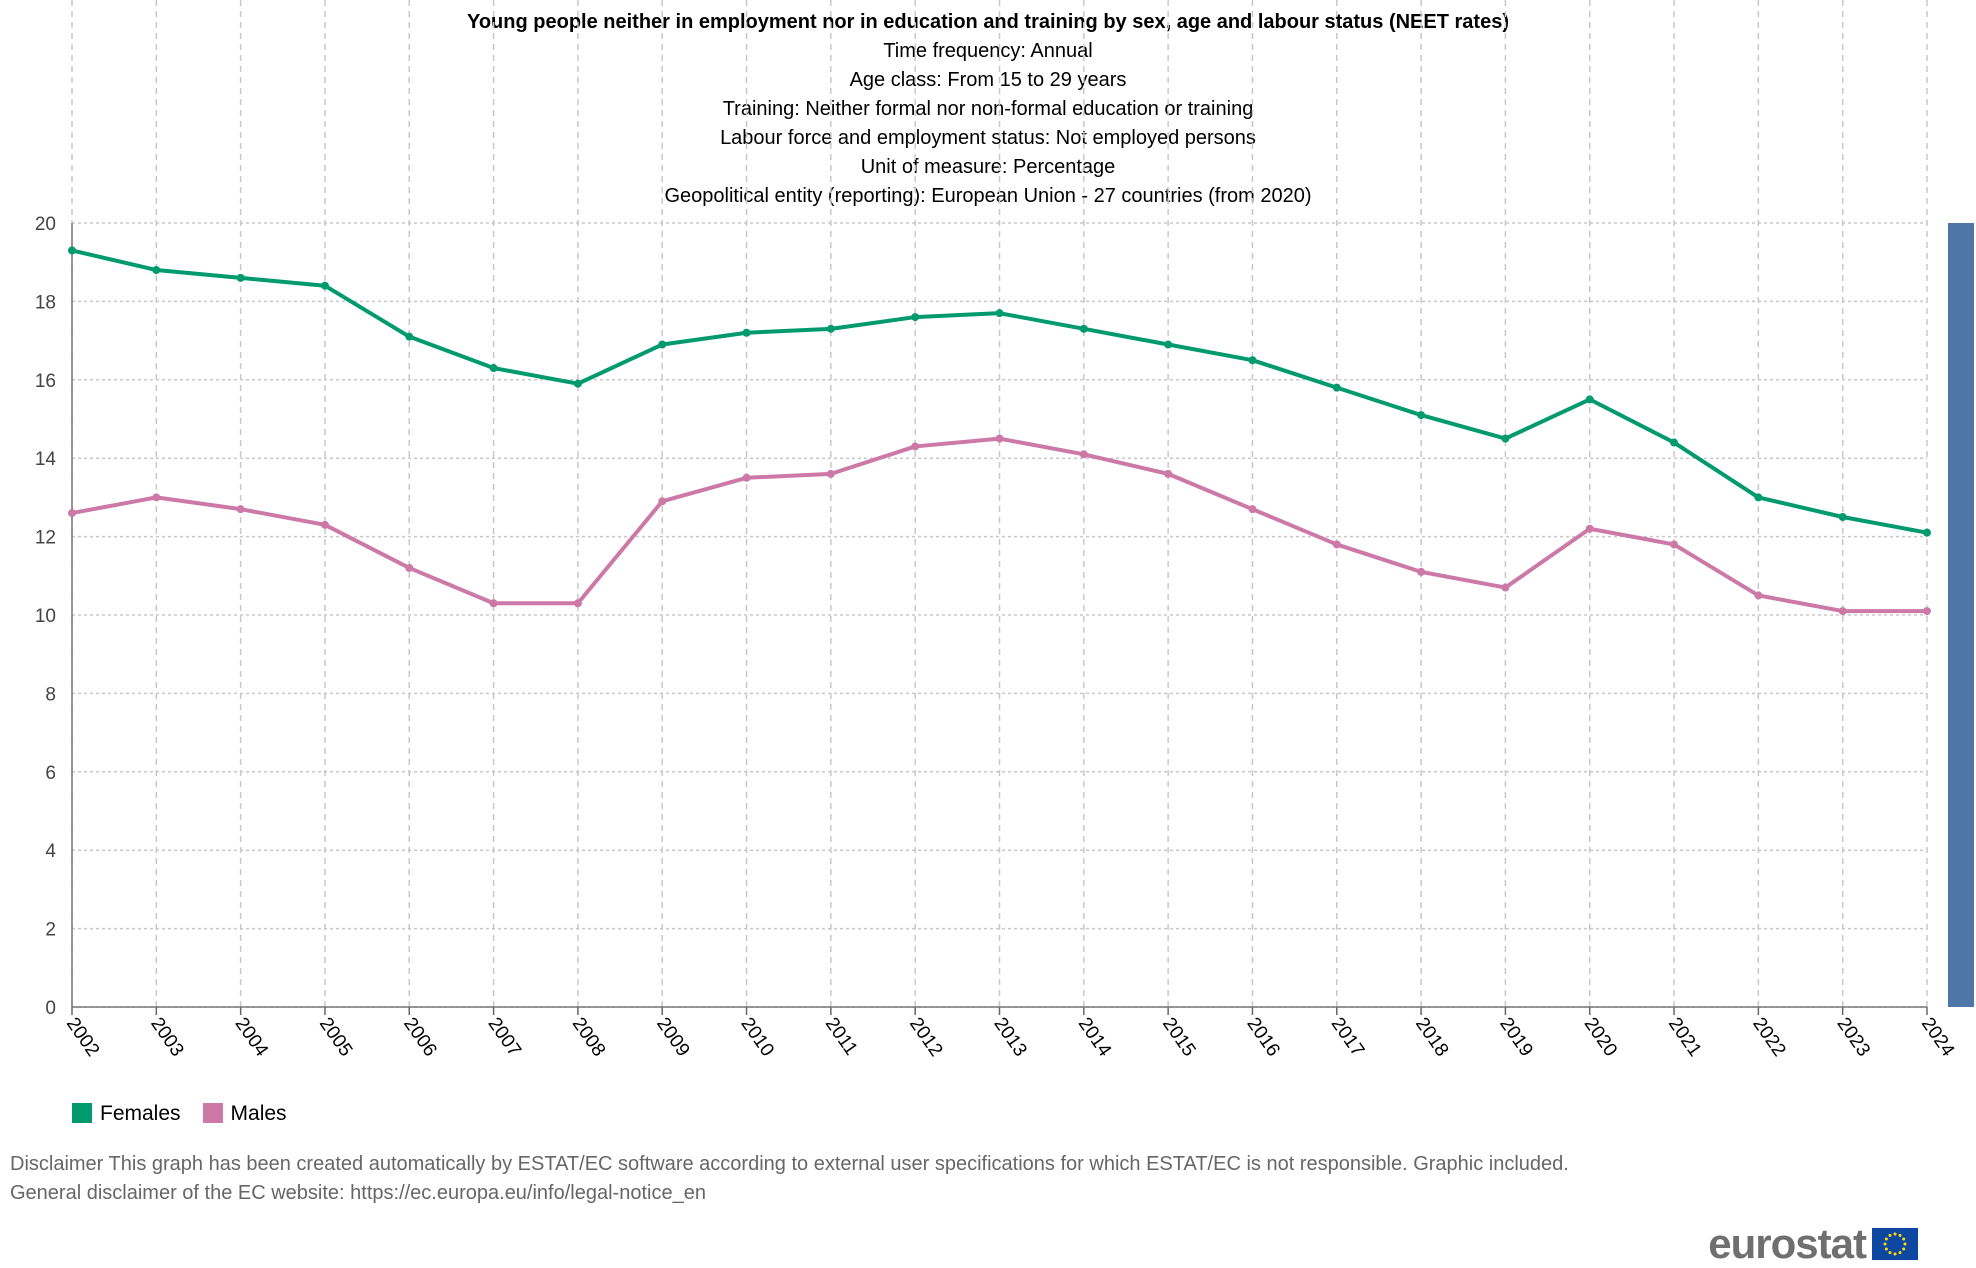  I want to click on legend-label: Females, so click(140, 1113).